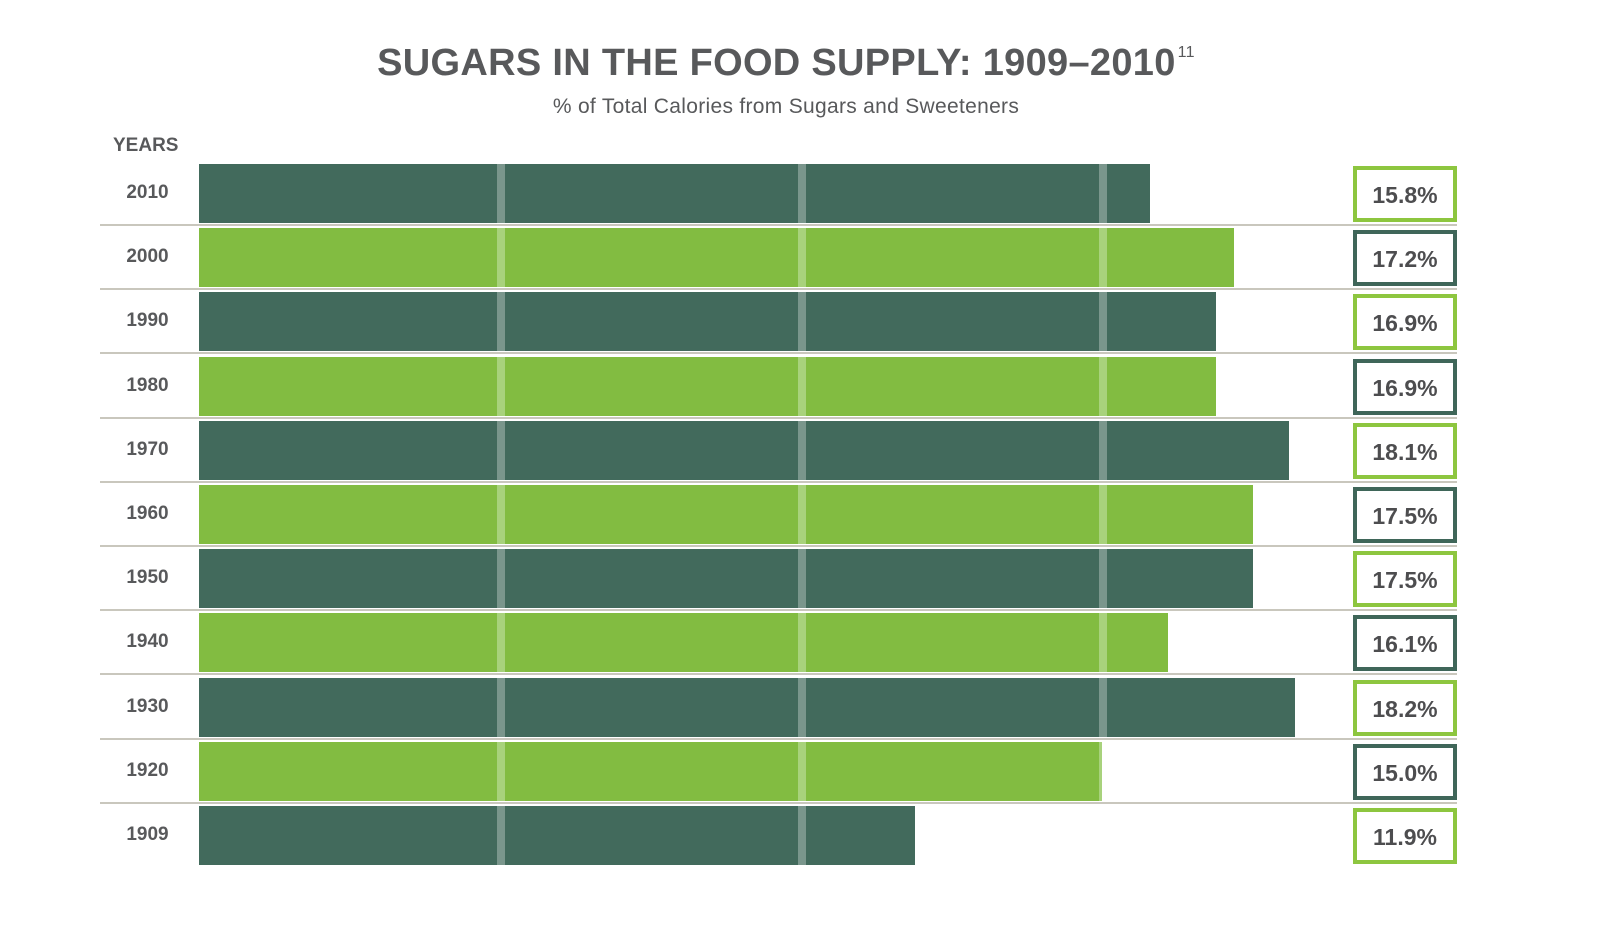  Describe the element at coordinates (147, 513) in the screenshot. I see `year-label: 1960` at that location.